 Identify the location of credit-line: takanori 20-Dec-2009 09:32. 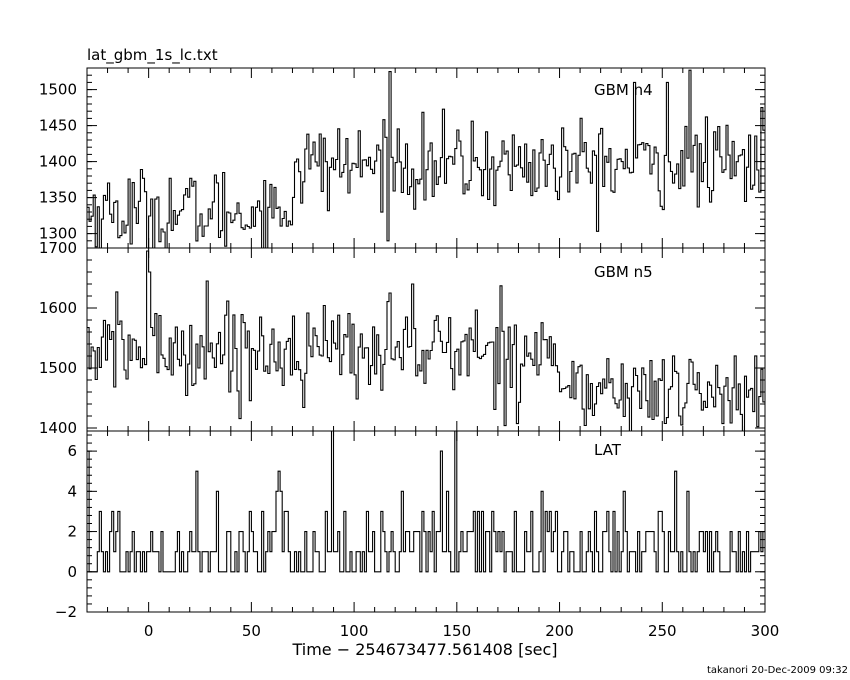
(777, 670).